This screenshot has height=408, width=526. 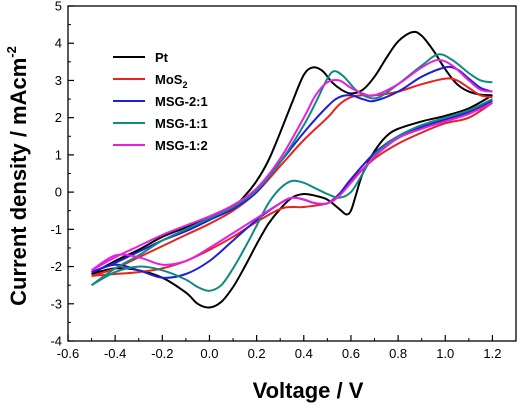 What do you see at coordinates (181, 123) in the screenshot?
I see `legend-label-msg-1-1: MSG-1:1` at bounding box center [181, 123].